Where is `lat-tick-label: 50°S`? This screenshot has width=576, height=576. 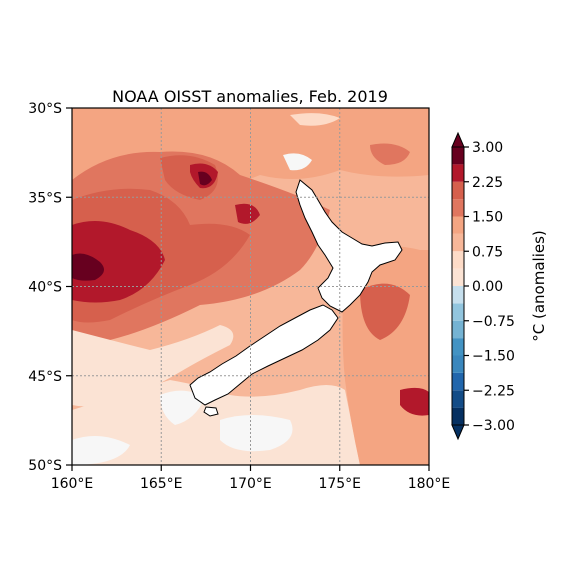
lat-tick-label: 50°S is located at coordinates (45, 466).